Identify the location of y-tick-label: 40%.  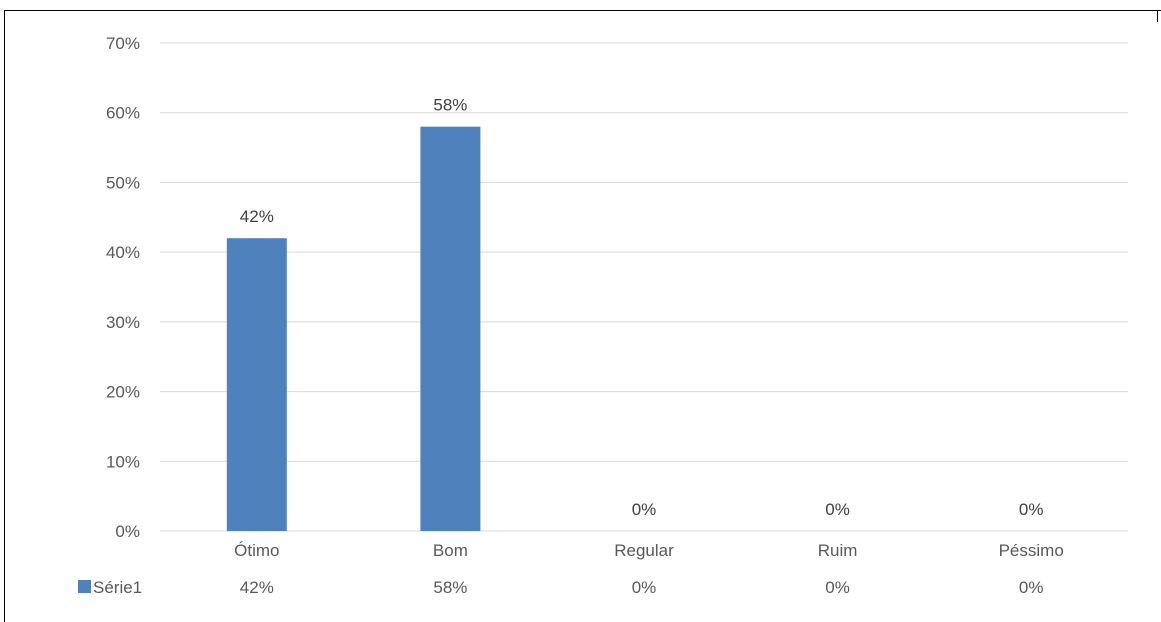
(123, 252).